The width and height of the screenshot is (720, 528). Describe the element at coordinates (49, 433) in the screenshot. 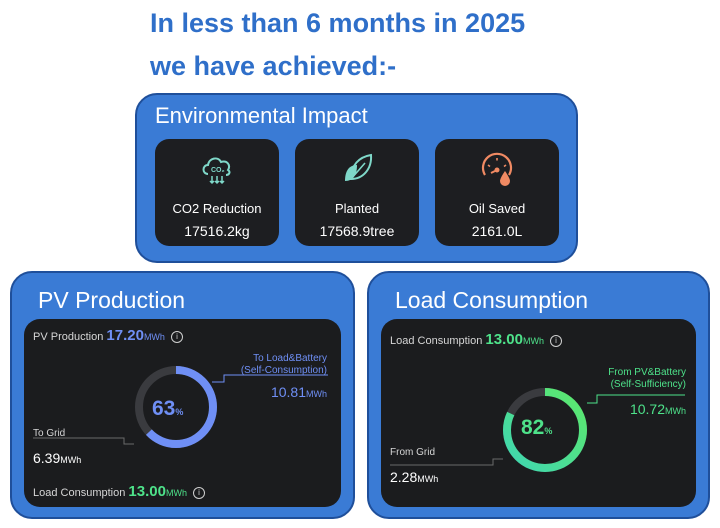

I see `pv-to-grid-label: To Grid` at that location.